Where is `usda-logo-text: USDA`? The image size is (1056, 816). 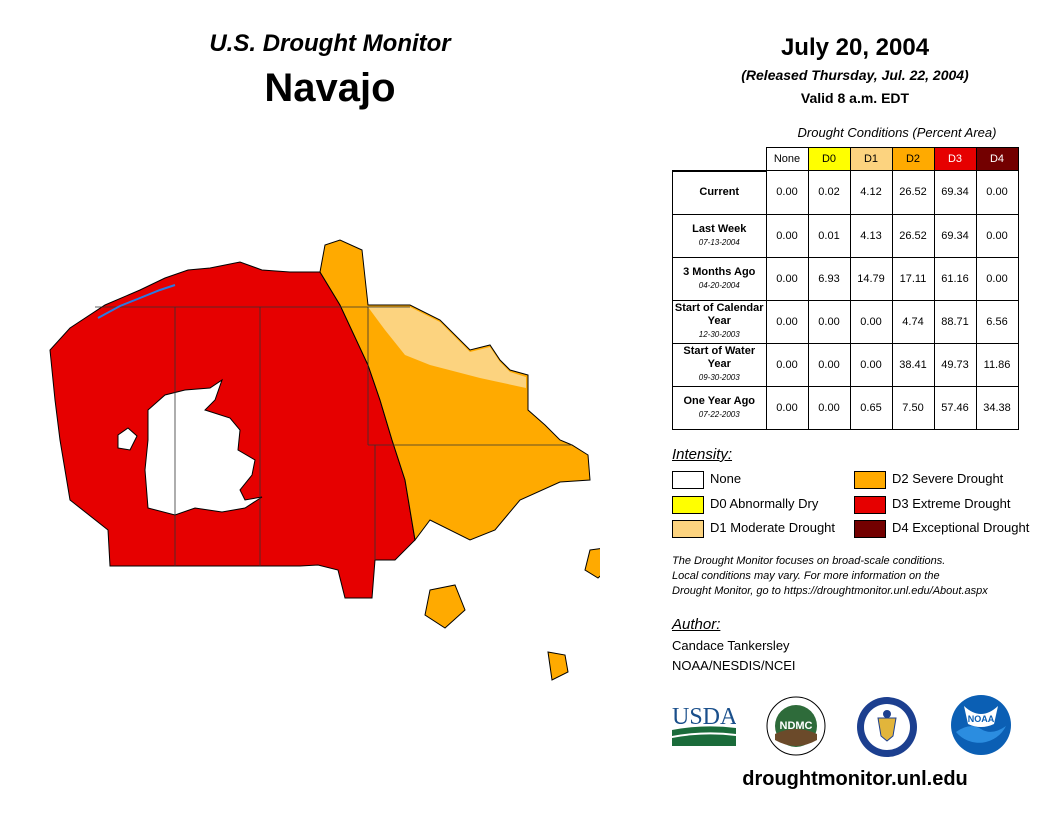
usda-logo-text: USDA is located at coordinates (704, 717).